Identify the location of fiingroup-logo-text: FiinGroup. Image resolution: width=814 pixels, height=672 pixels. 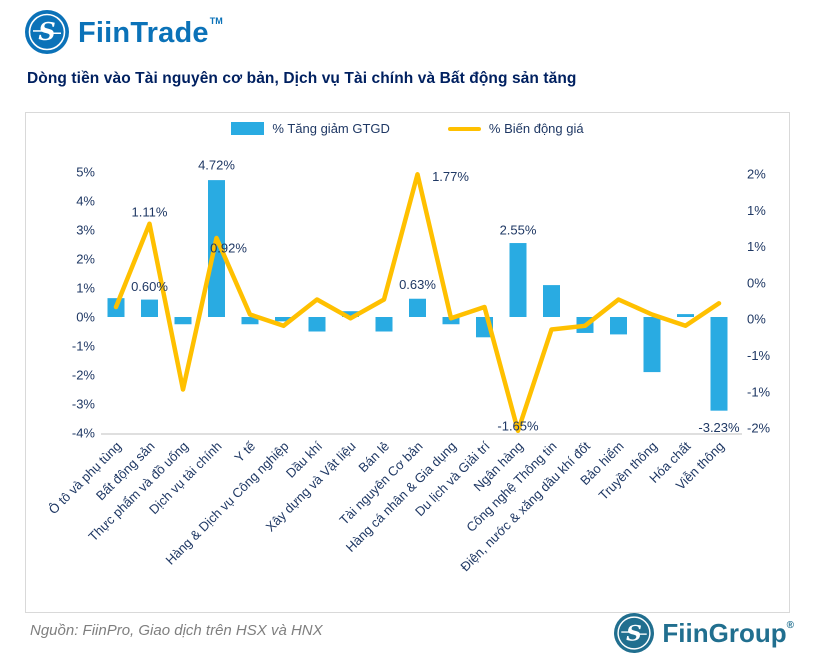
(724, 632).